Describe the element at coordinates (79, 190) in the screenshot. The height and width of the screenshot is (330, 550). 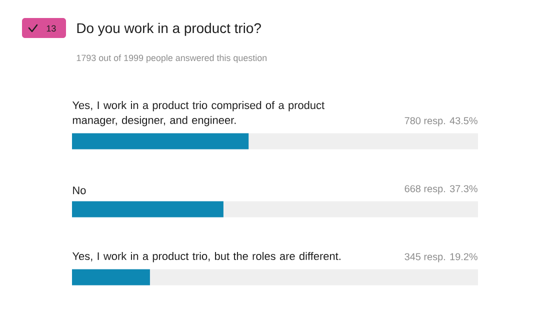
I see `y-tick-label: No` at that location.